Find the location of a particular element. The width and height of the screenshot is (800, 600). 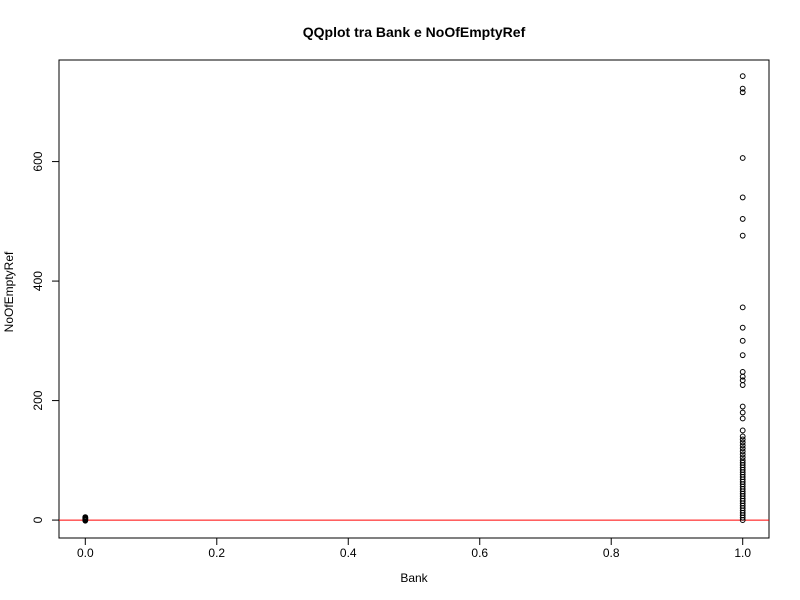

y-tick-label: 600 is located at coordinates (38, 161).